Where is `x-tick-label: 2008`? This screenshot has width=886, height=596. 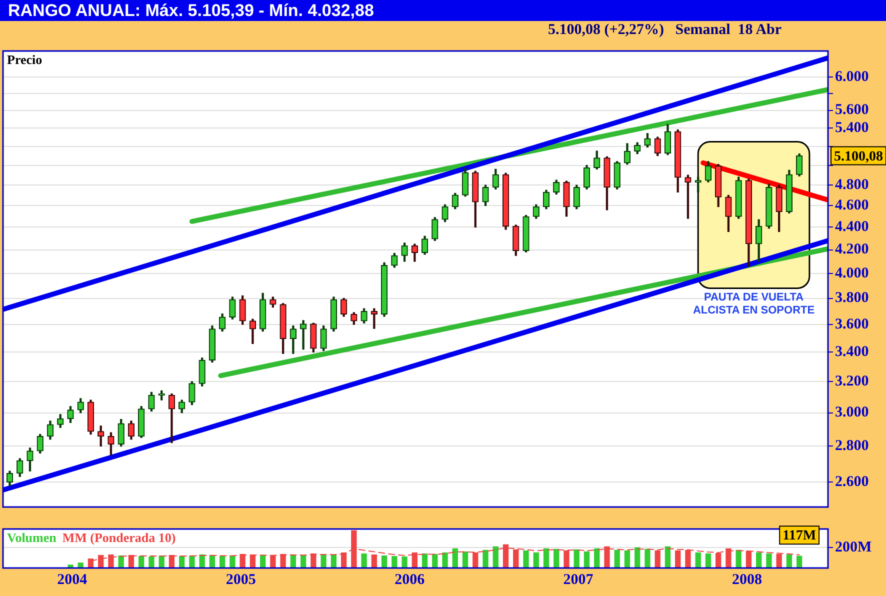
x-tick-label: 2008 is located at coordinates (747, 580).